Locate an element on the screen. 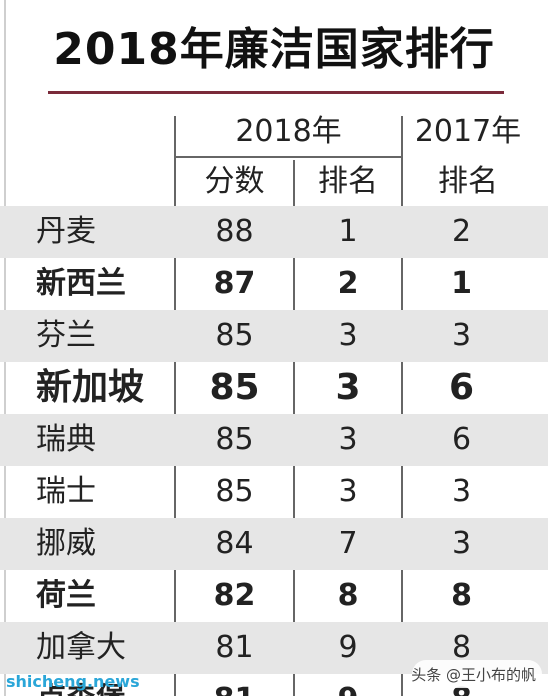  header-score: 分数 is located at coordinates (234, 181).